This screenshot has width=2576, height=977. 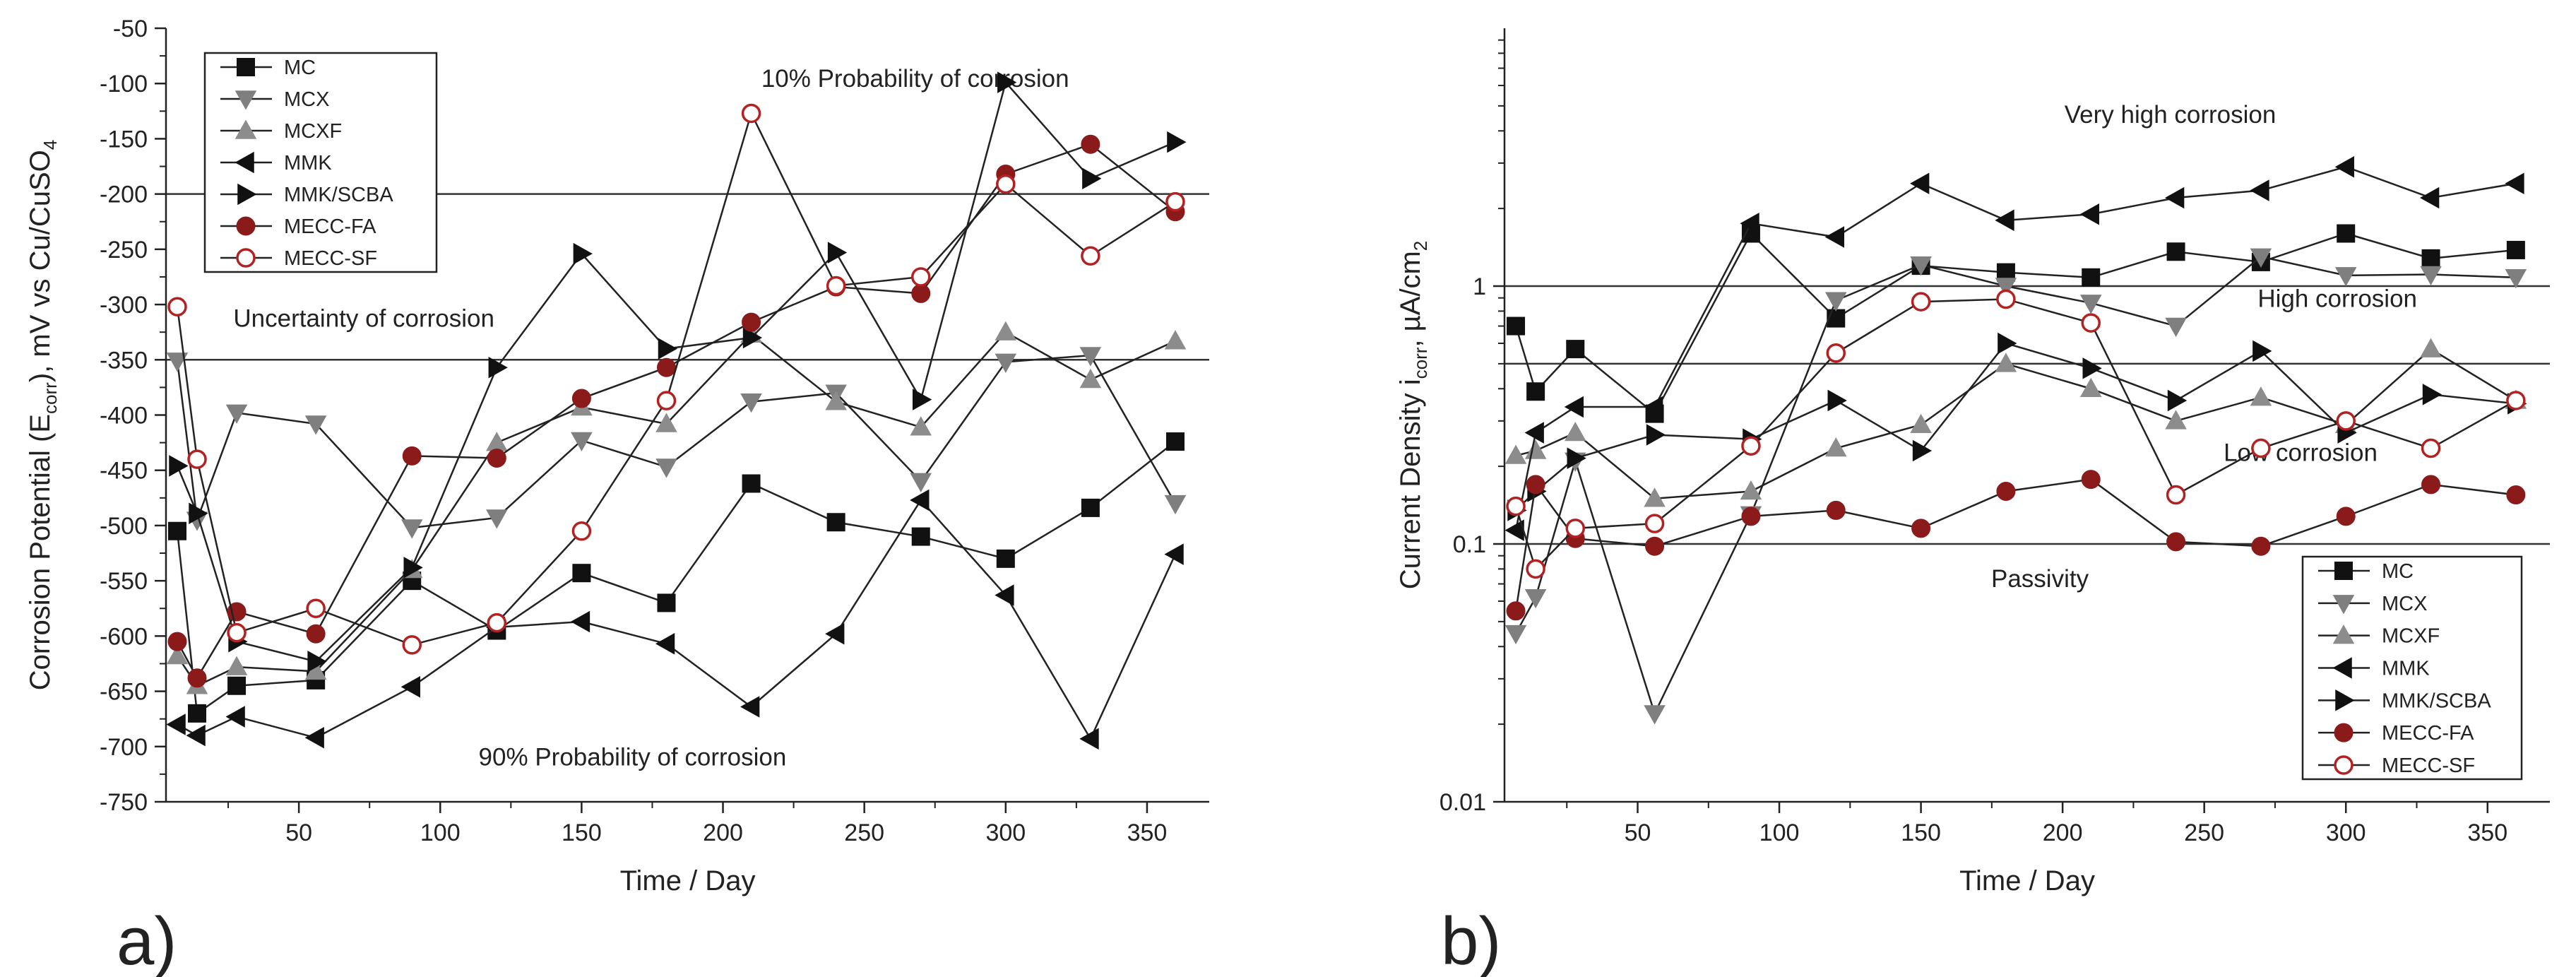 What do you see at coordinates (306, 99) in the screenshot?
I see `legend-label: MCX` at bounding box center [306, 99].